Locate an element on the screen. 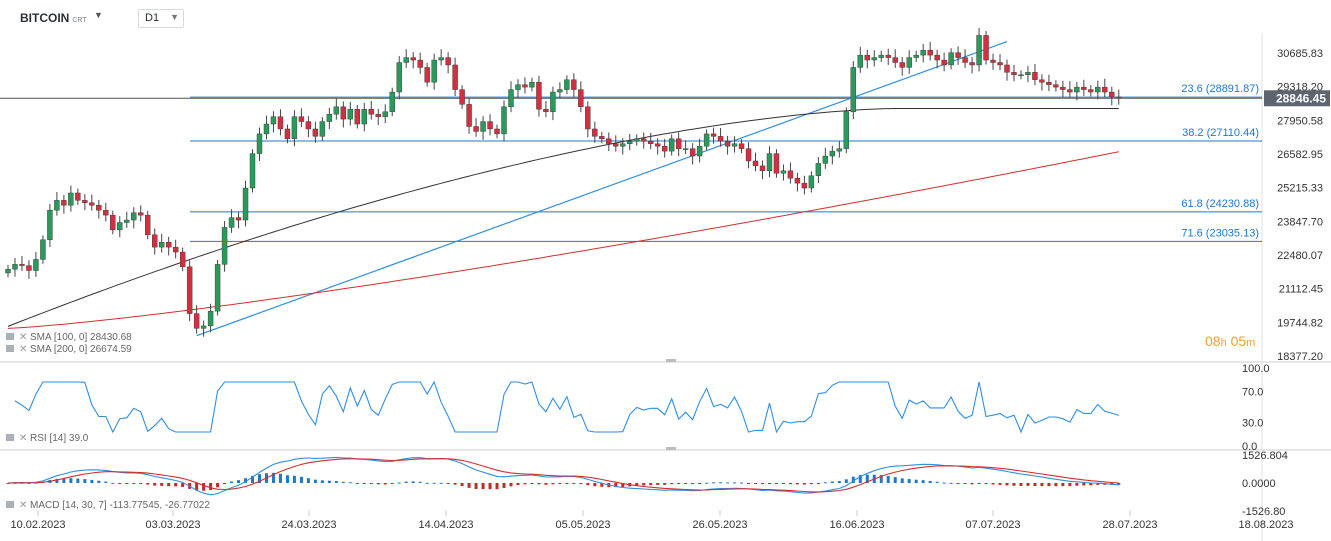 The width and height of the screenshot is (1331, 541). symbol-dropdown-icon: ▼ is located at coordinates (98, 15).